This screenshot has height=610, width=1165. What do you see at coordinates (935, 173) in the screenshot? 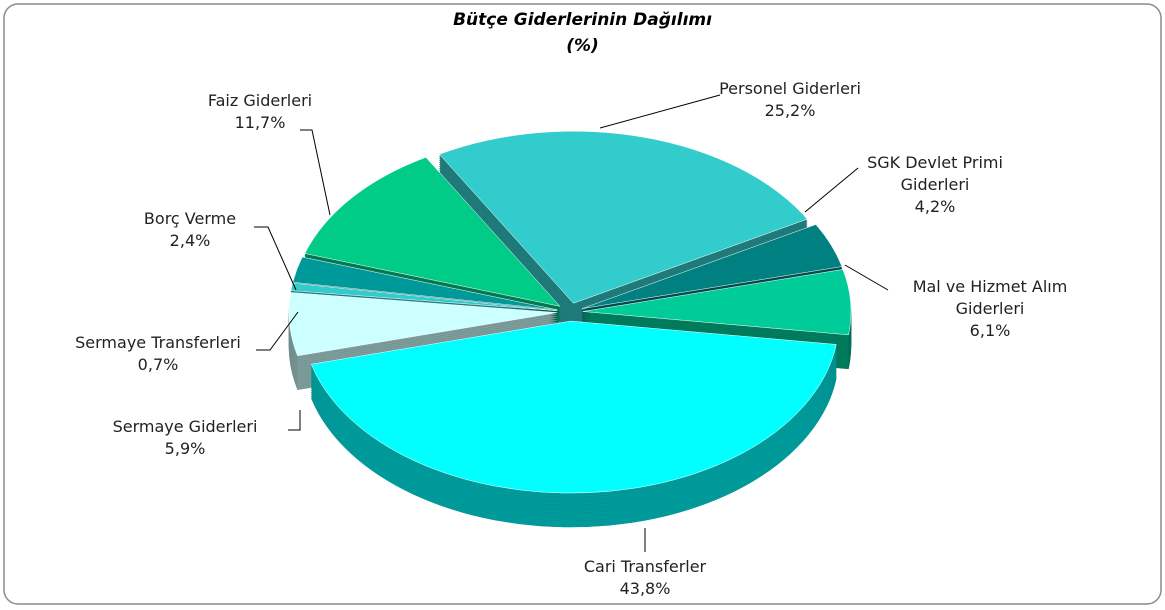
I see `category-label: SGK Devlet Primi Giderleri` at bounding box center [935, 173].